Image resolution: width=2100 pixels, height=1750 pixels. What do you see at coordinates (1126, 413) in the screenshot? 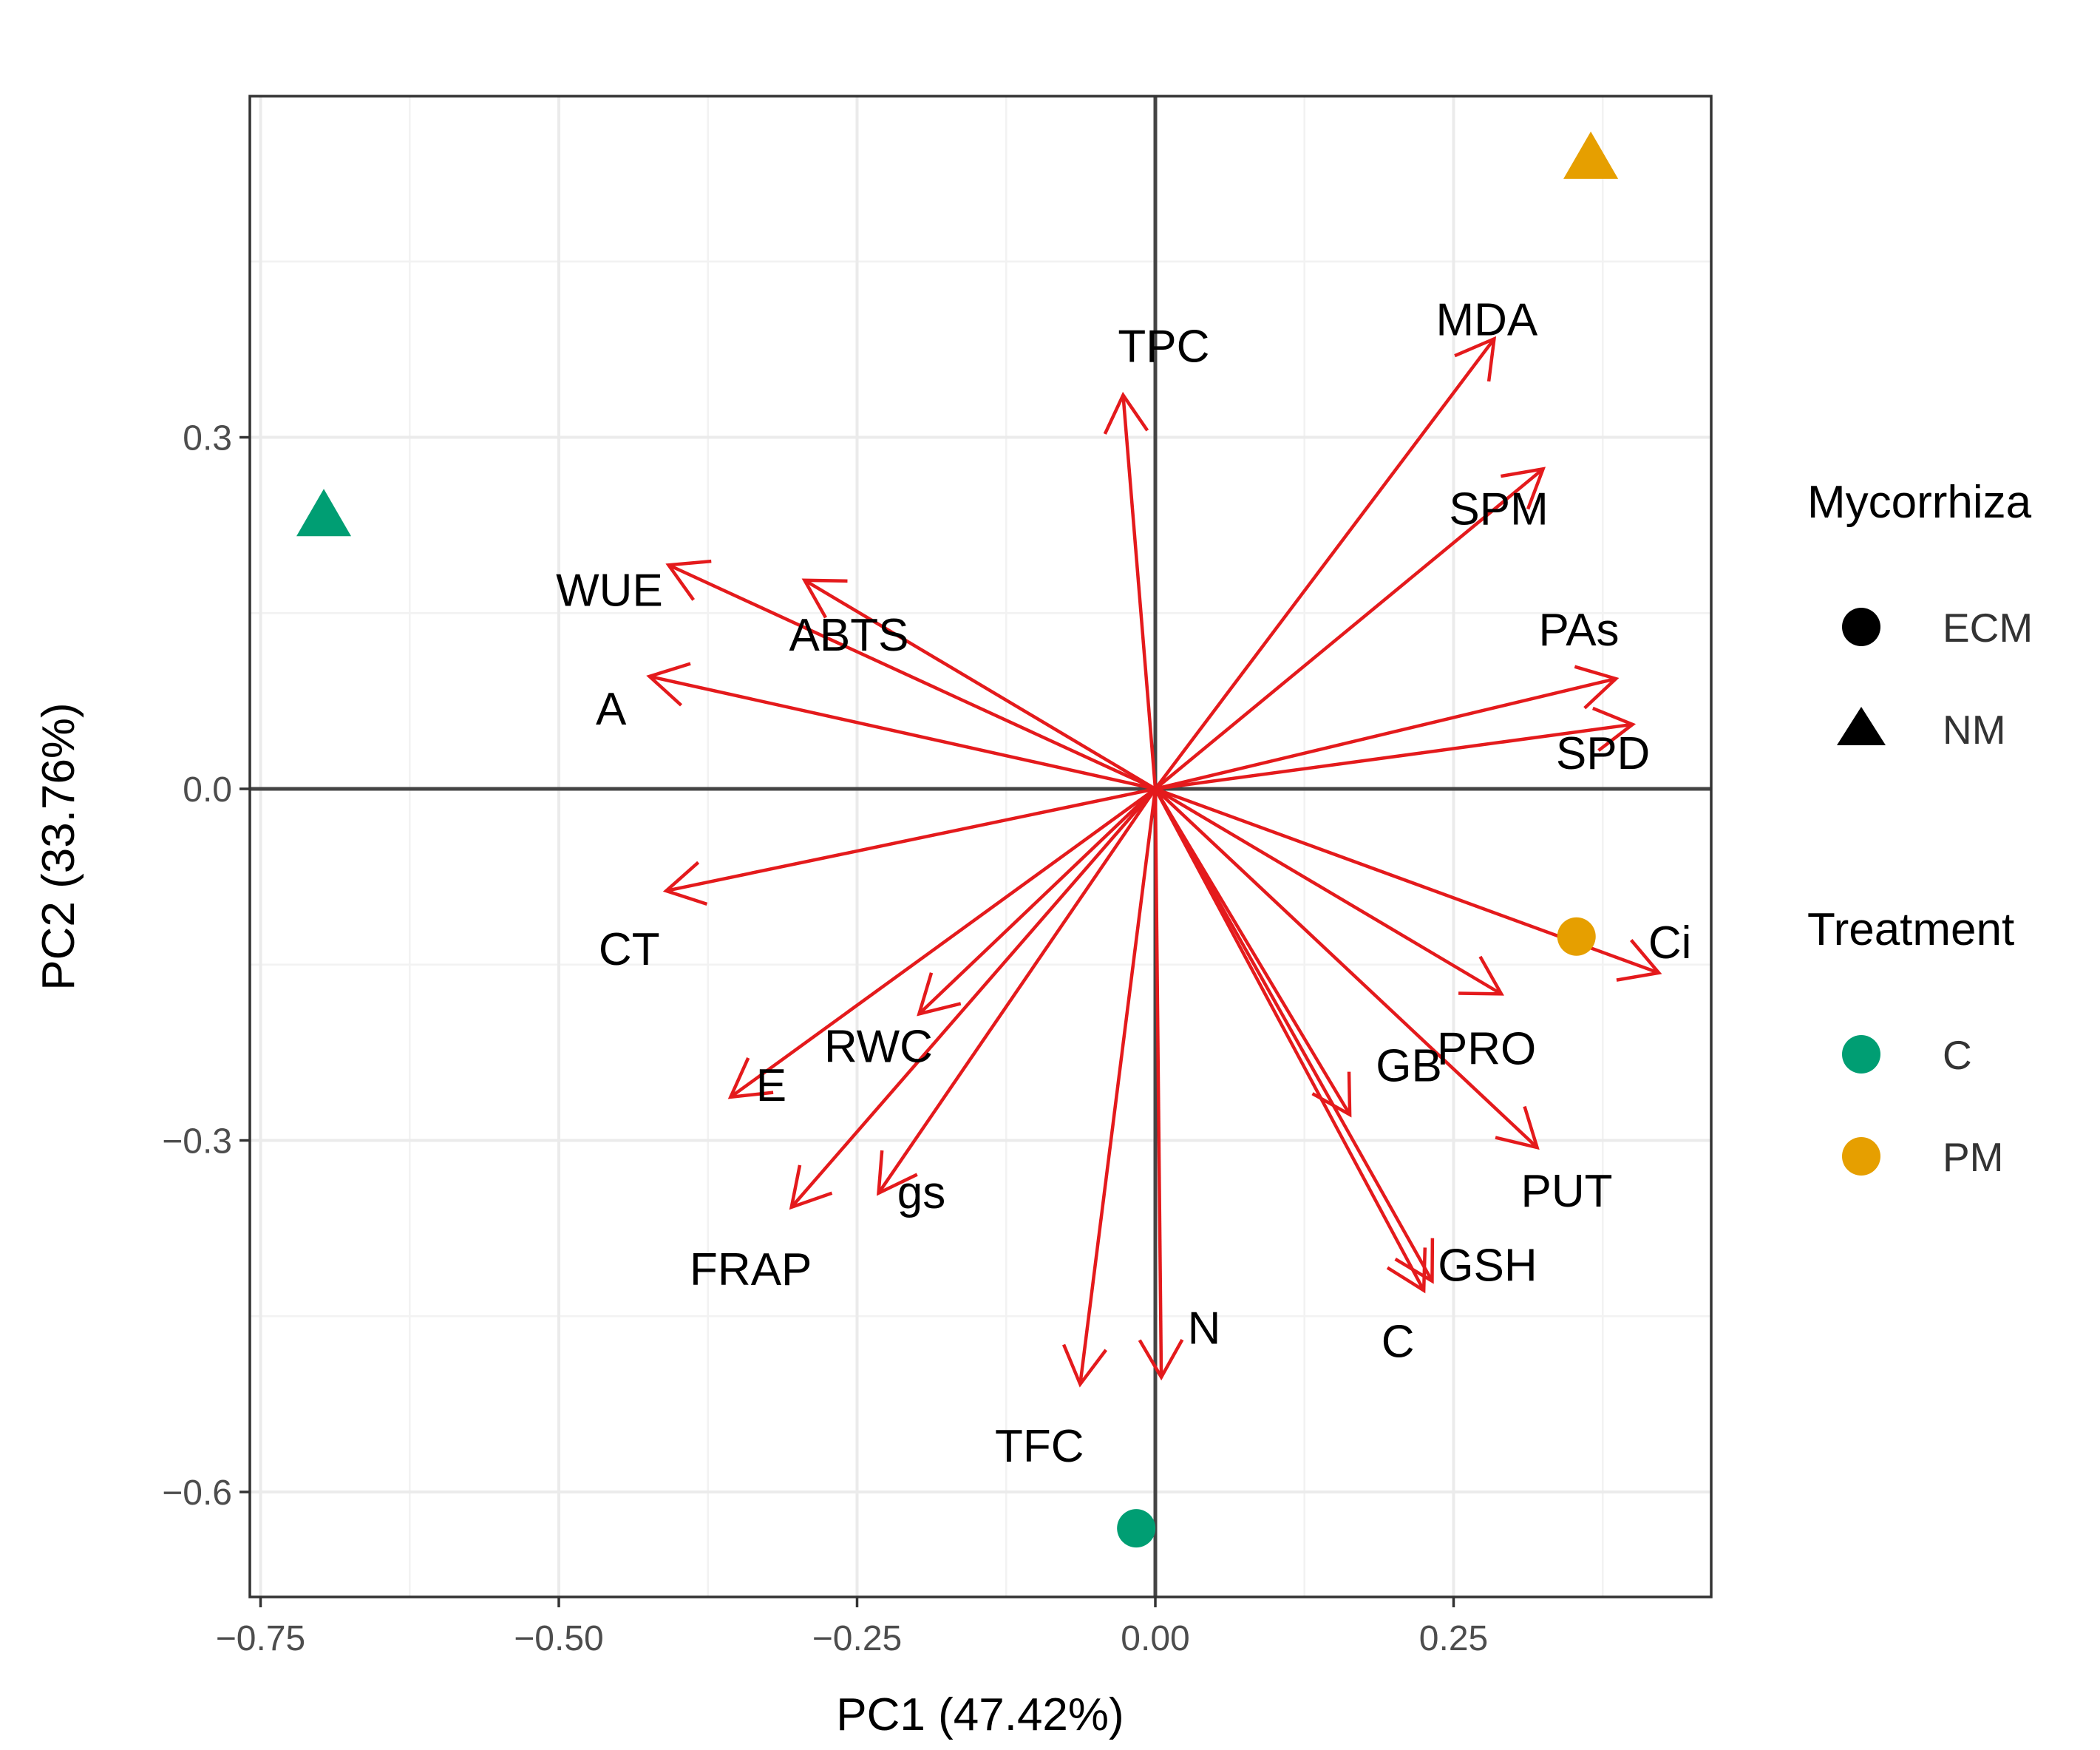
I see `arrow-head-TPC` at bounding box center [1126, 413].